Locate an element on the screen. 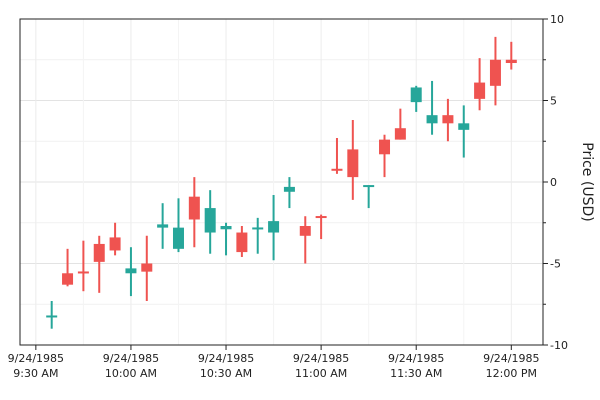 The image size is (600, 400). y-tick-label: -10 is located at coordinates (559, 345).